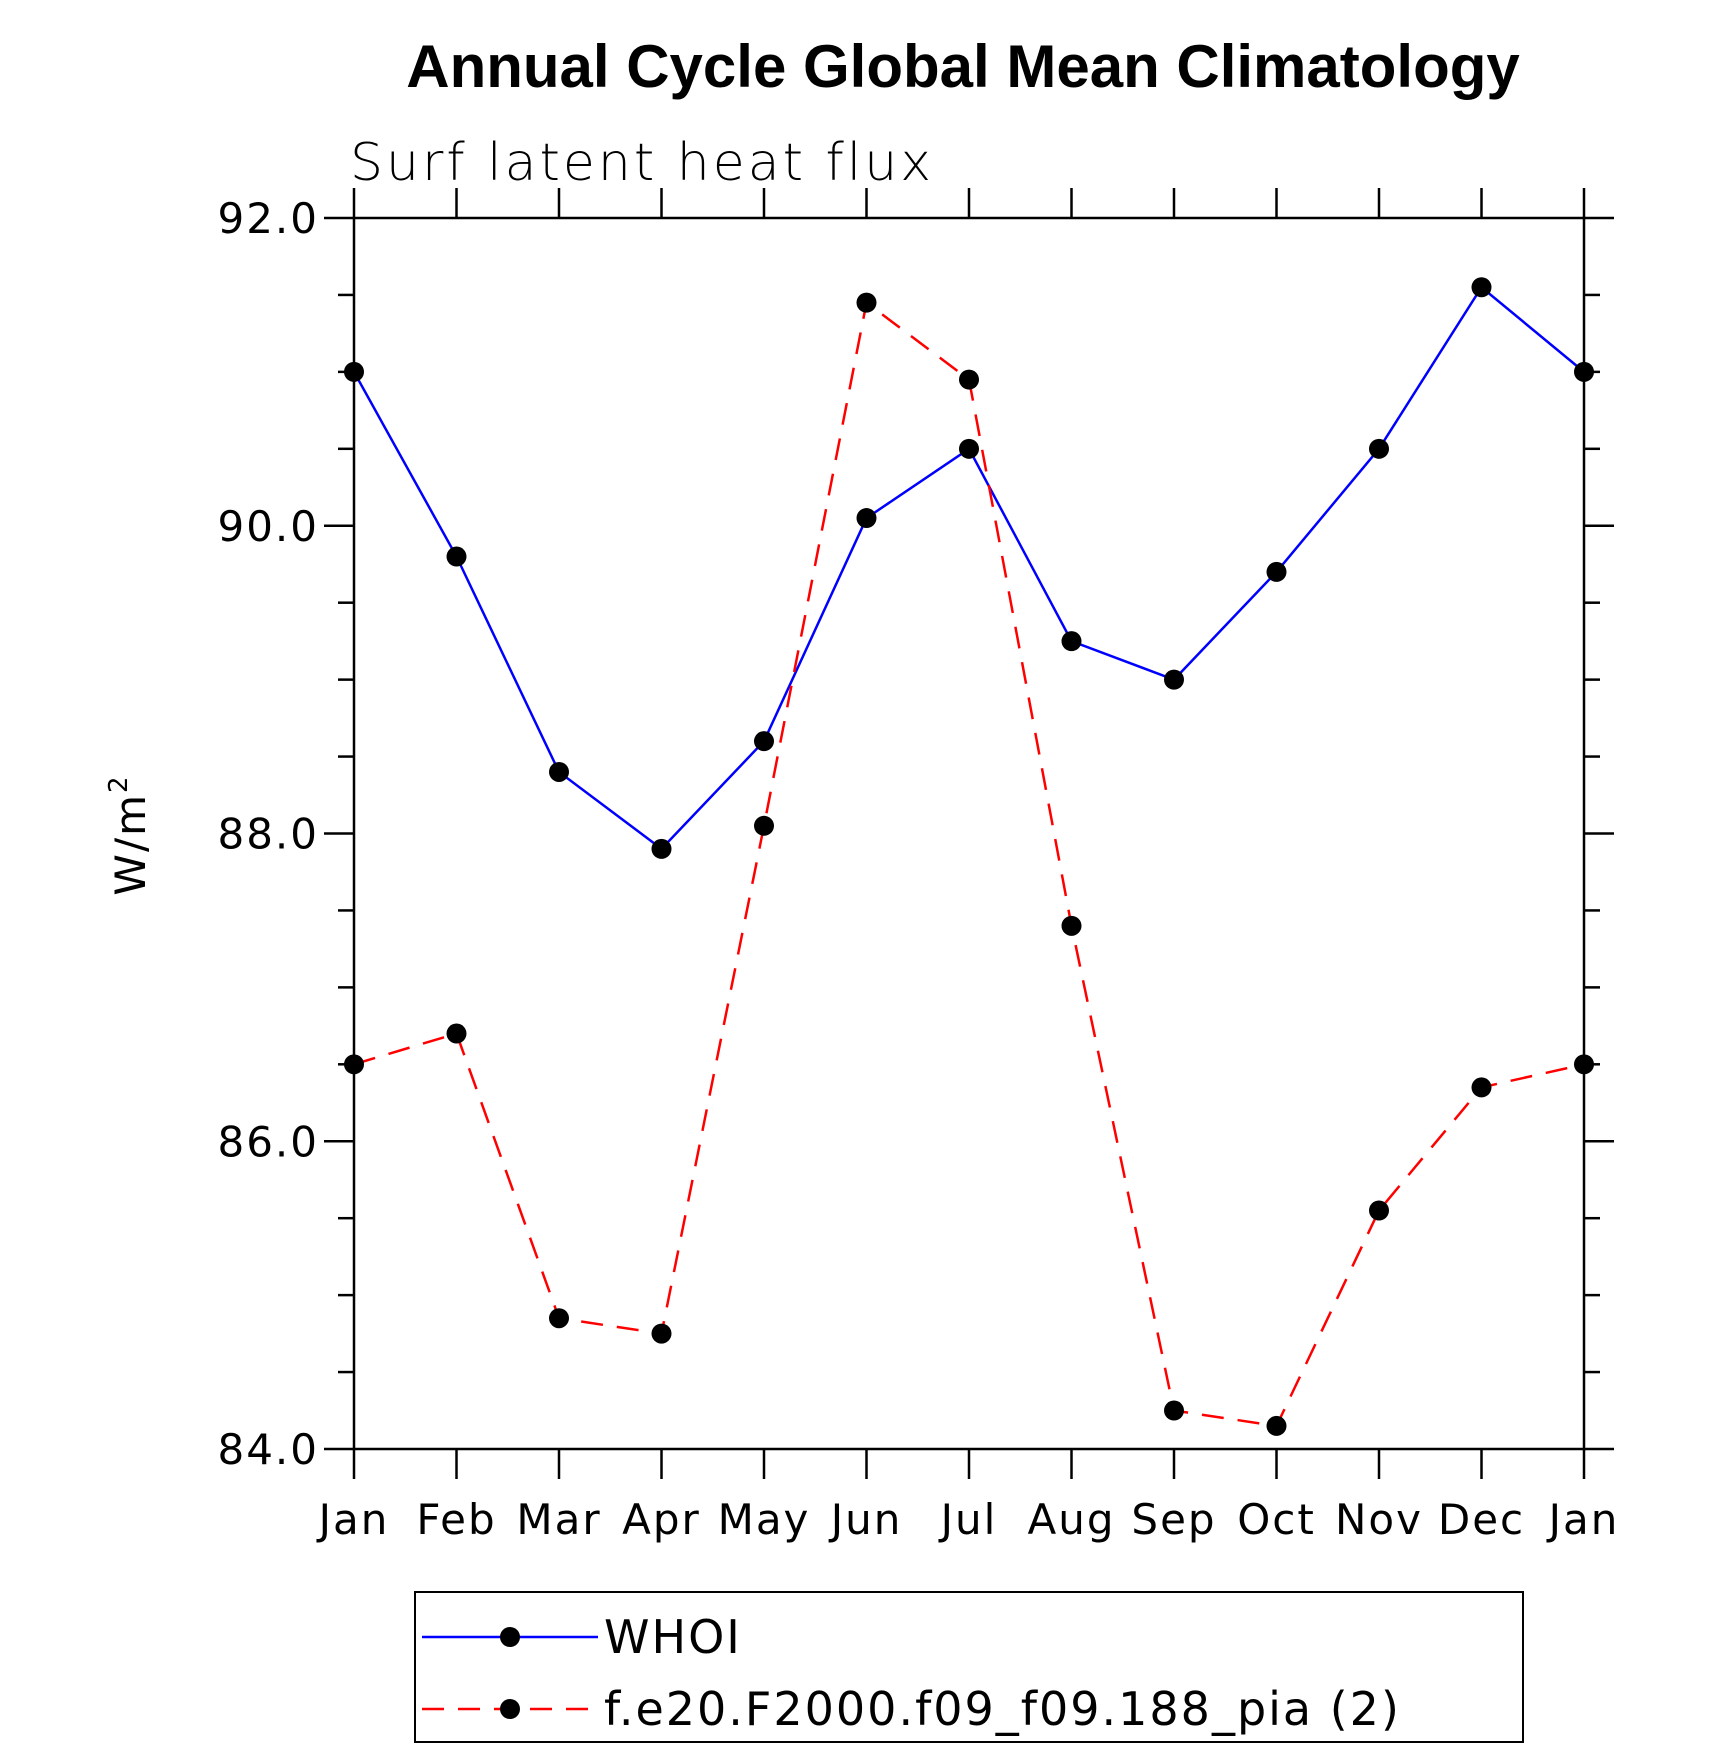 The image size is (1710, 1746). I want to click on legend: WHOI f.e20.F2000.f09_f09.188_pia (2), so click(969, 1667).